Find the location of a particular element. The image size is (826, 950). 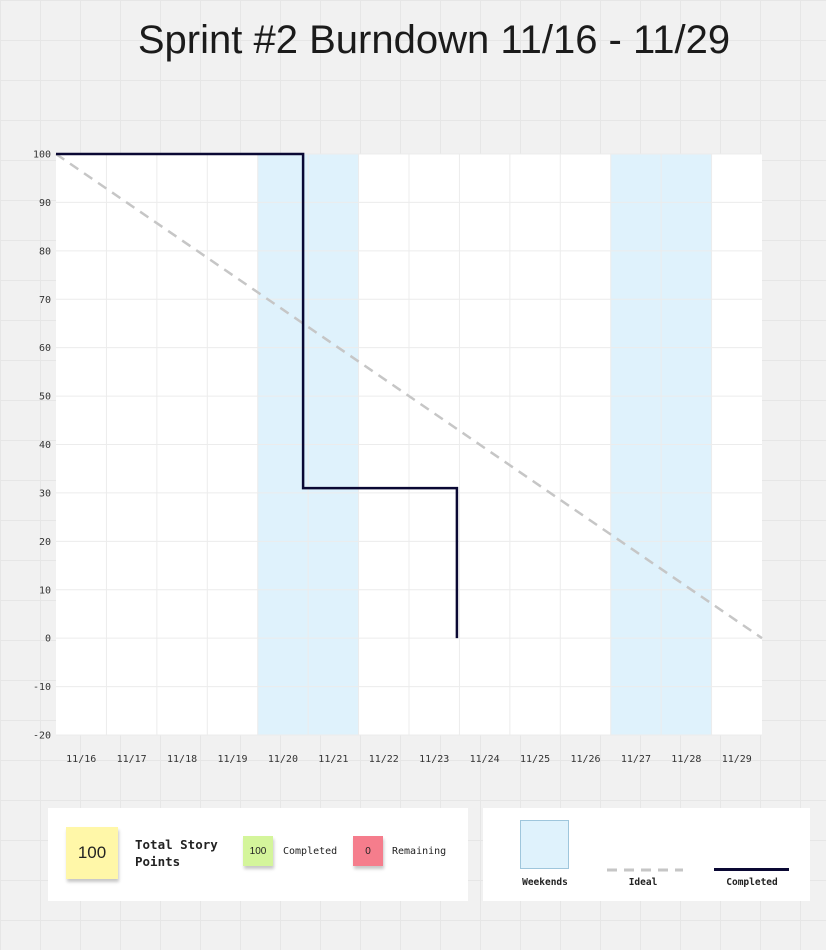

y-tick-label: 0 is located at coordinates (48, 639).